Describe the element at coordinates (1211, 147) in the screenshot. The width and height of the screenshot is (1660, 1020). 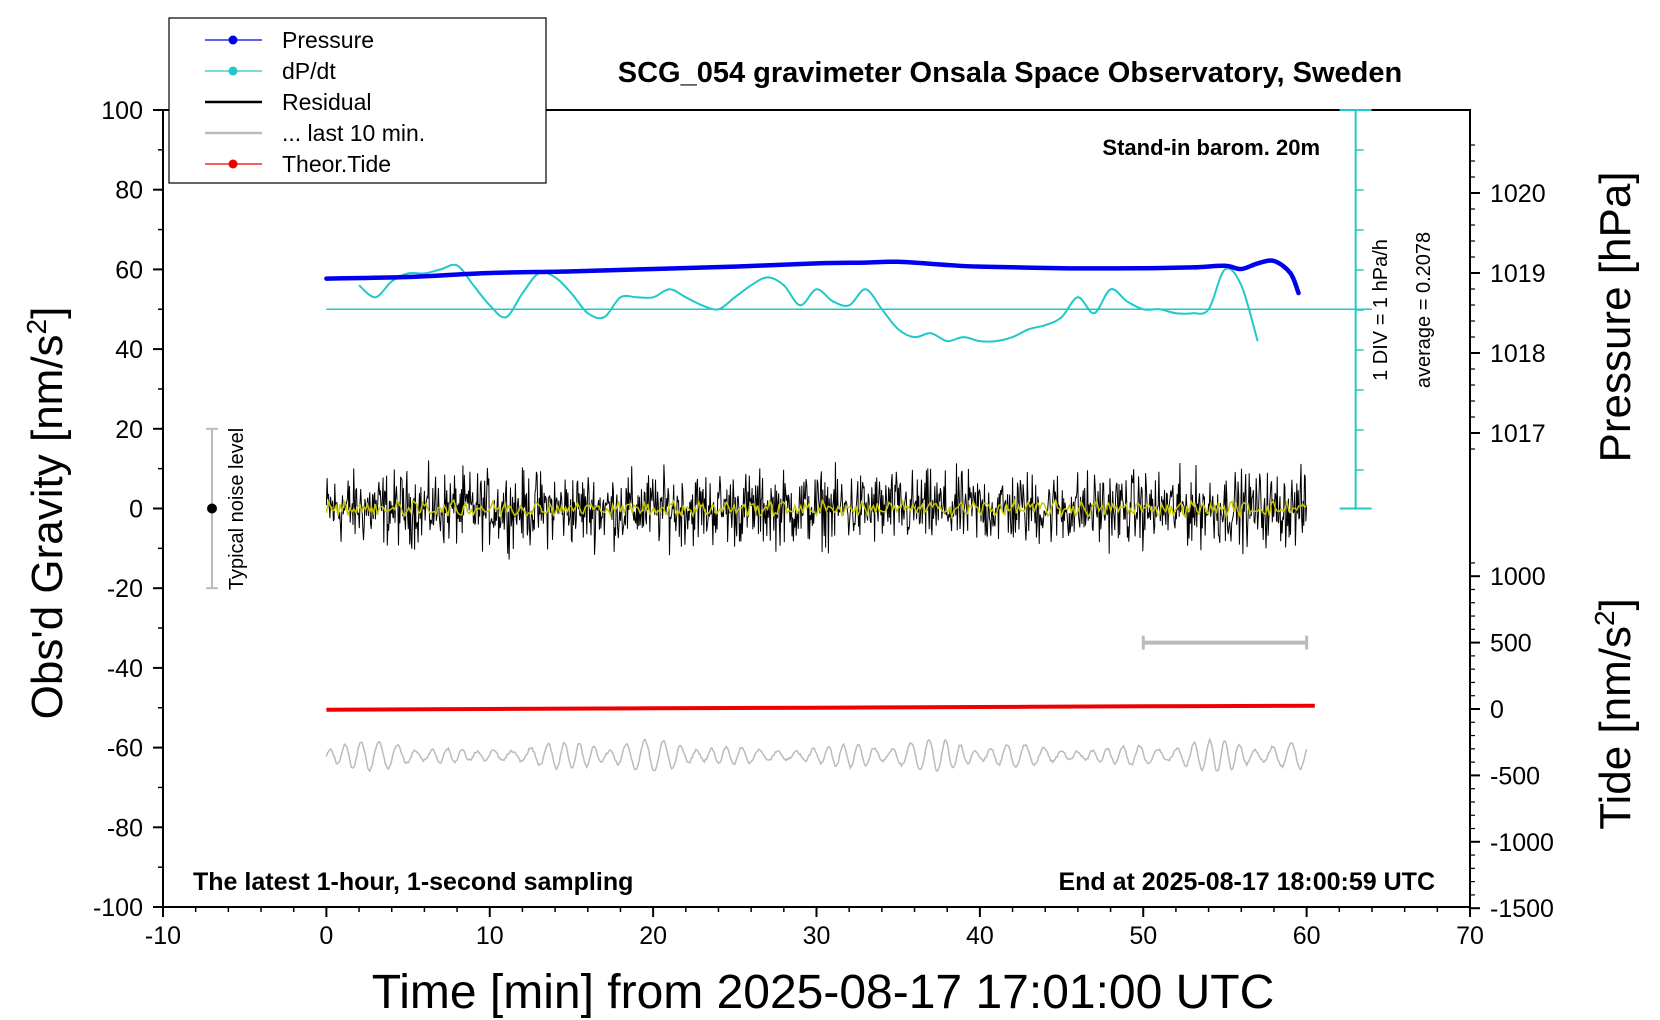
I see `barometer-note: Stand-in barom. 20m` at that location.